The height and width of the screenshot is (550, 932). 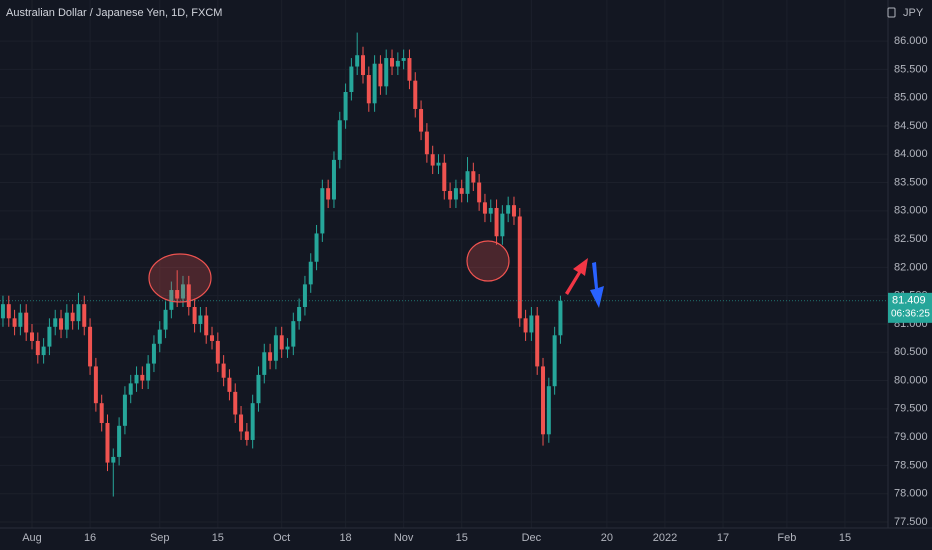 I want to click on price-label-box, so click(x=910, y=307).